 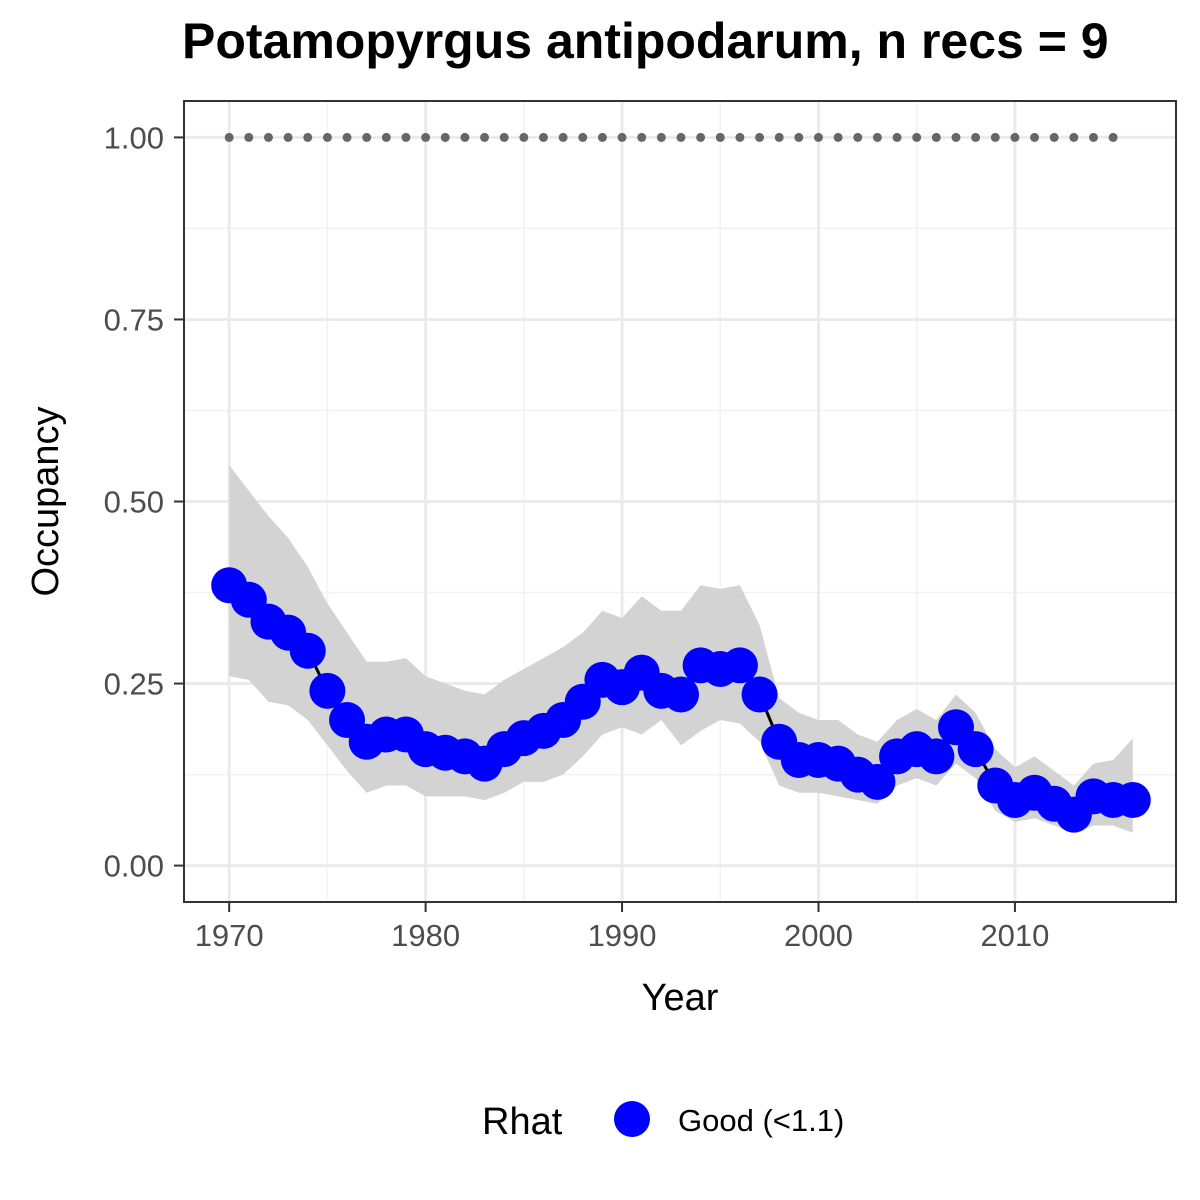 I want to click on x-axis-title: Year, so click(x=680, y=998).